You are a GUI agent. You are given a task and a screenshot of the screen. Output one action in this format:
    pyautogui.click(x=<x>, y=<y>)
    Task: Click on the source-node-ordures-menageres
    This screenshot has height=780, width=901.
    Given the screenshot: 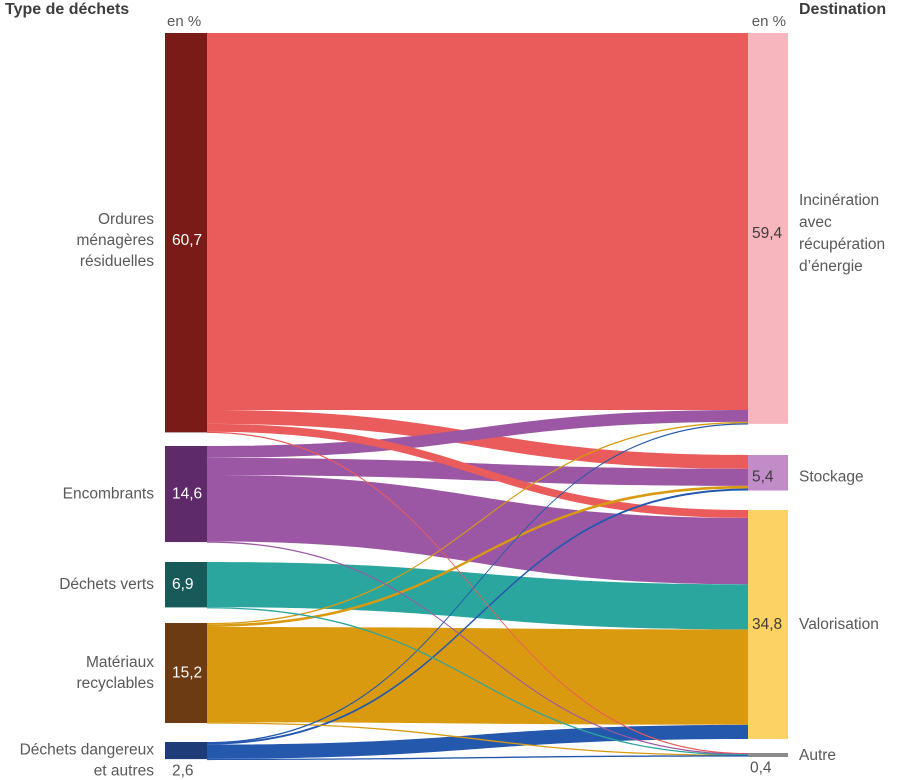 What is the action you would take?
    pyautogui.click(x=186, y=233)
    